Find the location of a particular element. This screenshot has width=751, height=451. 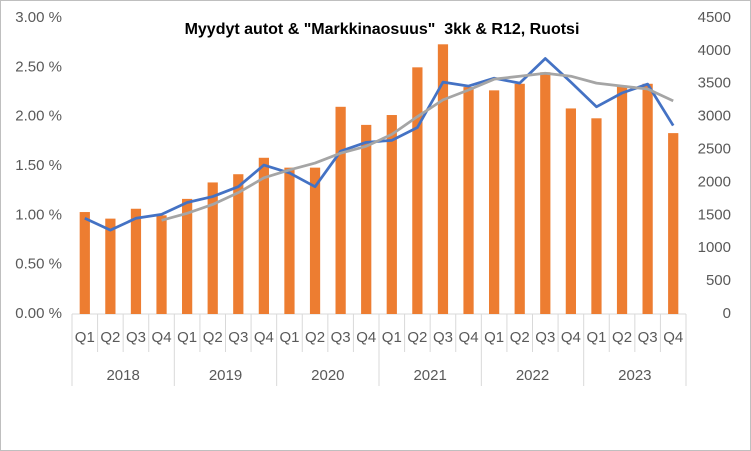

y-tick-label: 2.50 % is located at coordinates (38, 66).